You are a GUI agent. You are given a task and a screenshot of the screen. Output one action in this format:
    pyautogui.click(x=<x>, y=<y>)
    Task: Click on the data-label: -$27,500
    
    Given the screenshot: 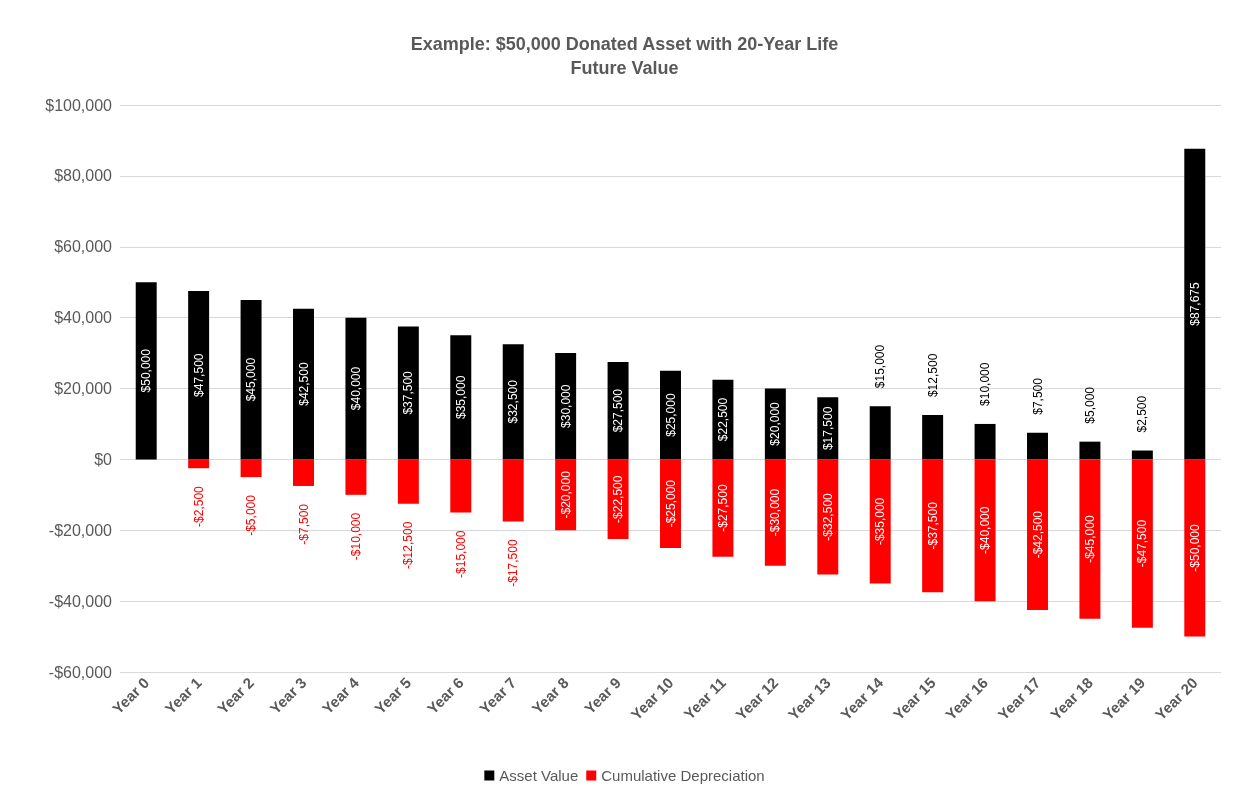 What is the action you would take?
    pyautogui.click(x=722, y=508)
    